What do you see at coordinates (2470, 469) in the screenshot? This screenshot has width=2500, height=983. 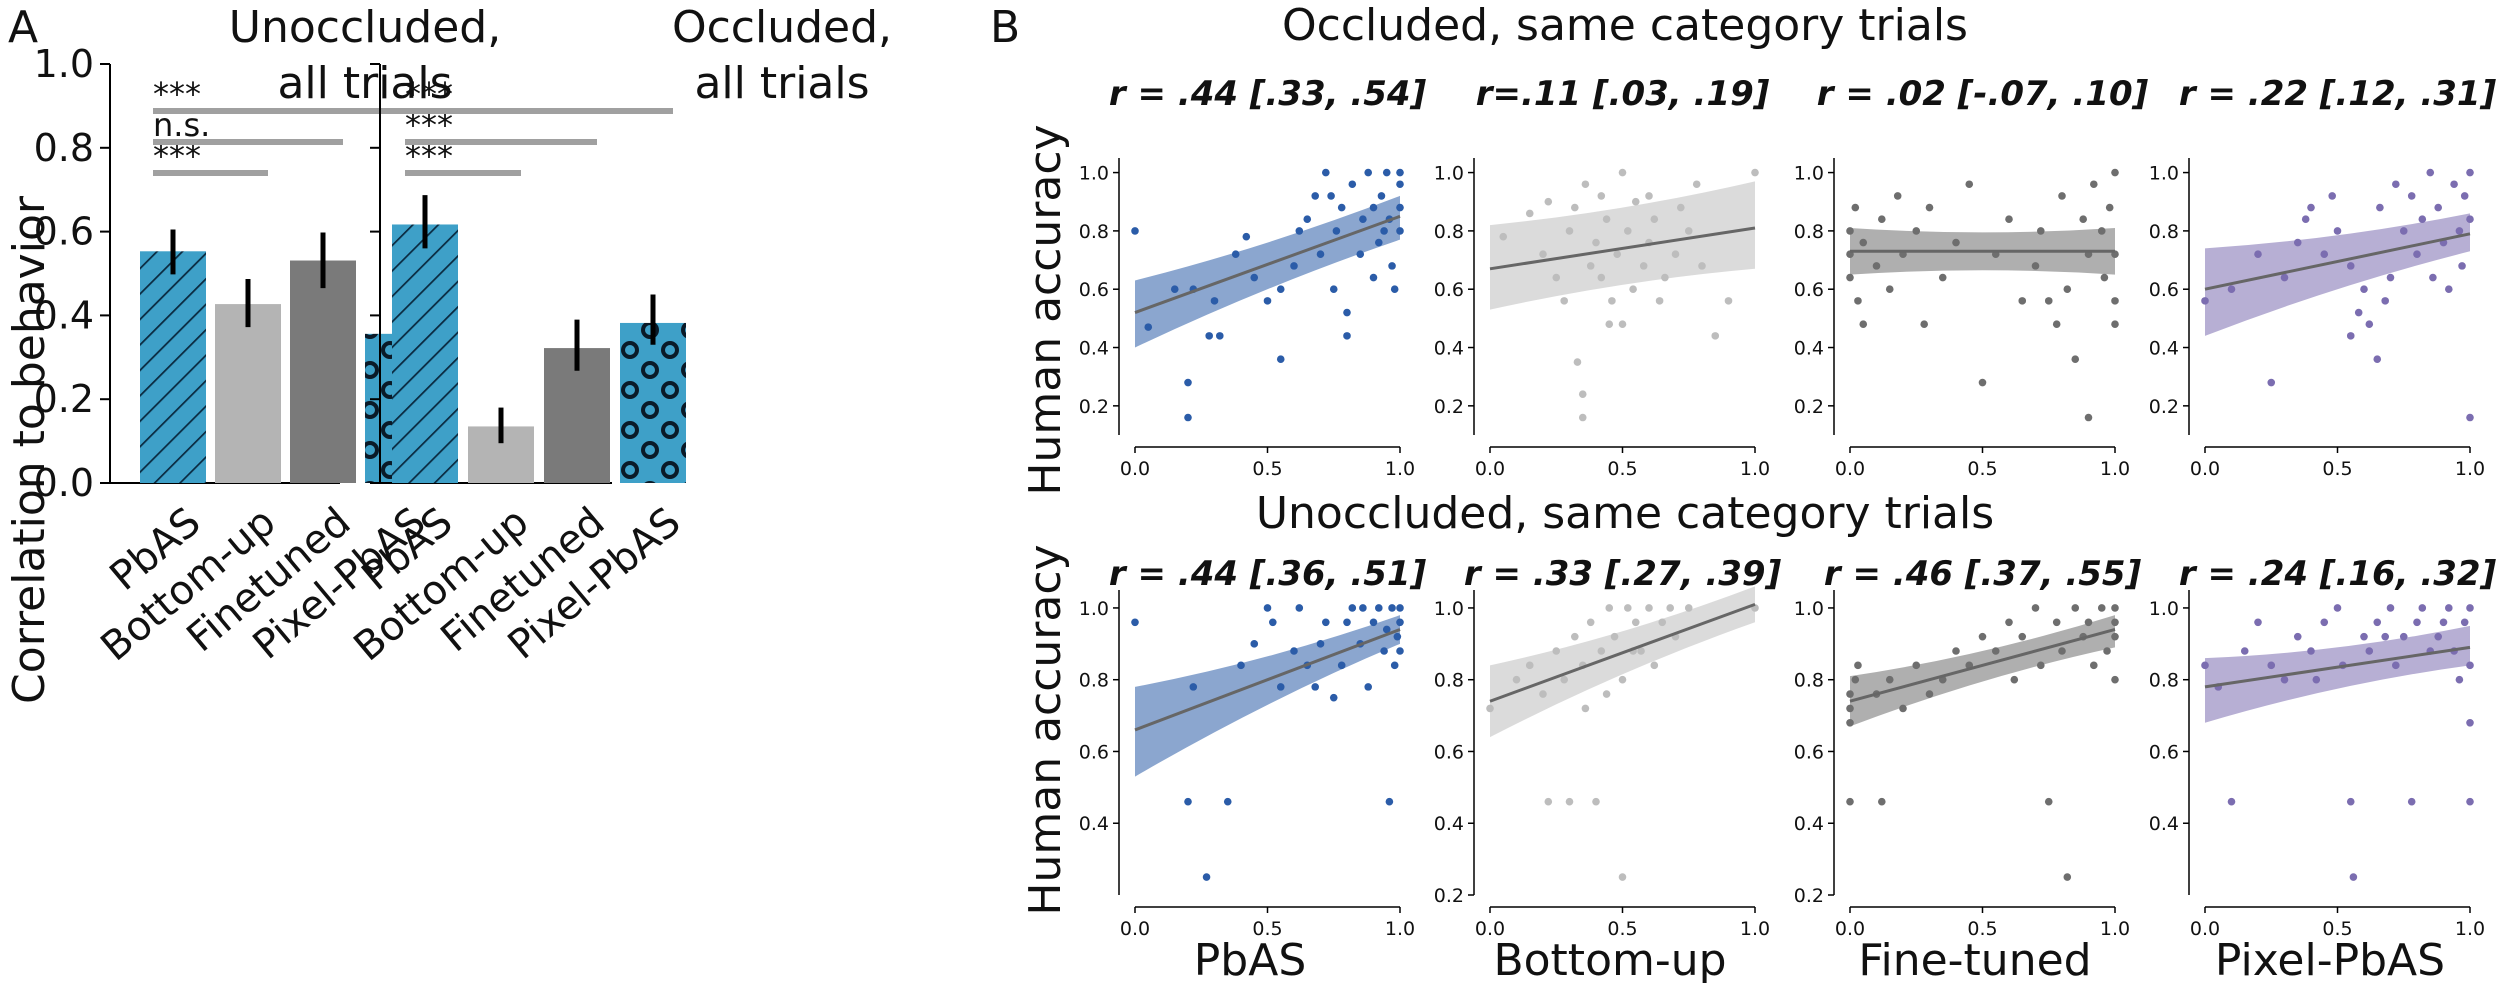 I see `scatter-x-tick-label: 1.0` at bounding box center [2470, 469].